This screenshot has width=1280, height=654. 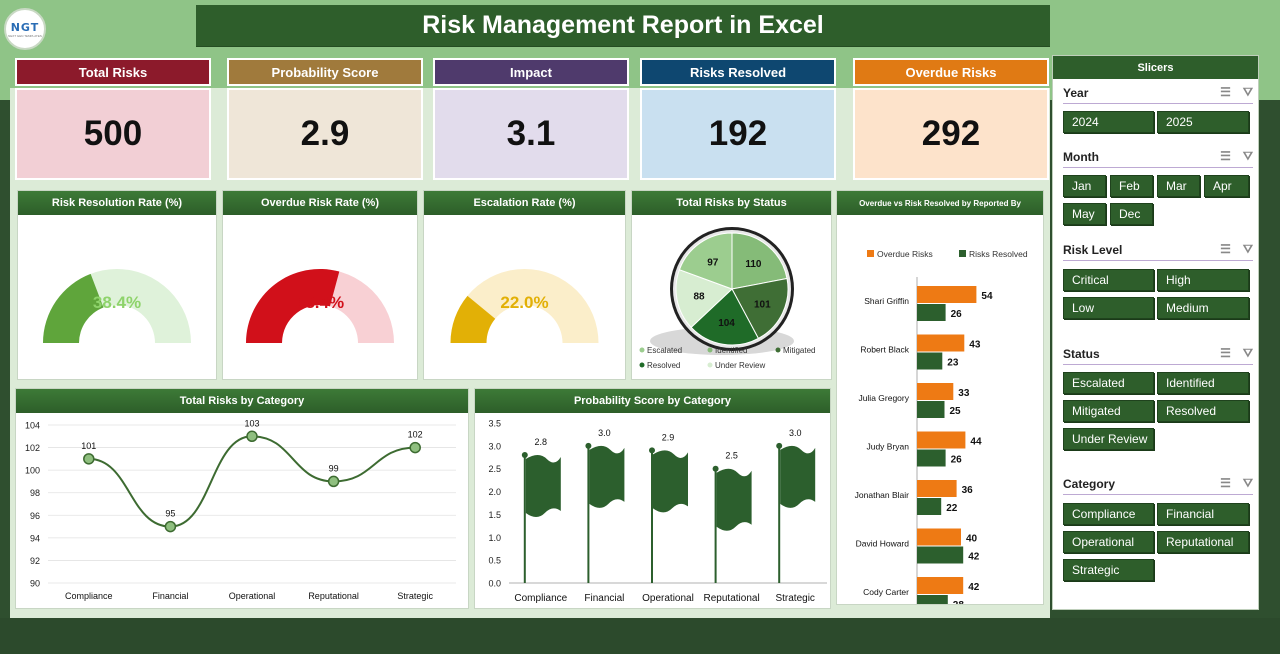 What do you see at coordinates (953, 363) in the screenshot?
I see `data-label-resolved: 23` at bounding box center [953, 363].